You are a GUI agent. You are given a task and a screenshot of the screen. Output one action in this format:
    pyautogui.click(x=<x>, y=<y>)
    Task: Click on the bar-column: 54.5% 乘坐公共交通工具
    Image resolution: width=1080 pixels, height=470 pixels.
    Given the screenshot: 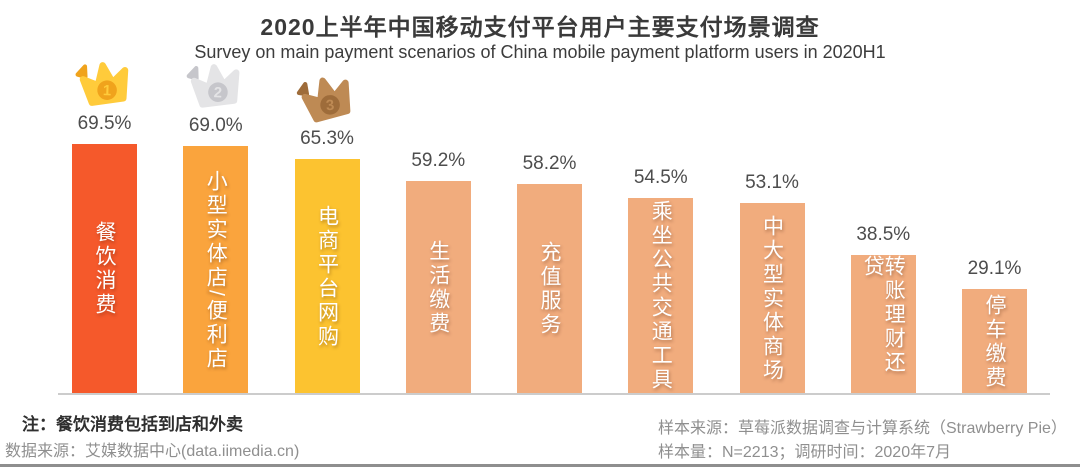 What is the action you would take?
    pyautogui.click(x=661, y=280)
    